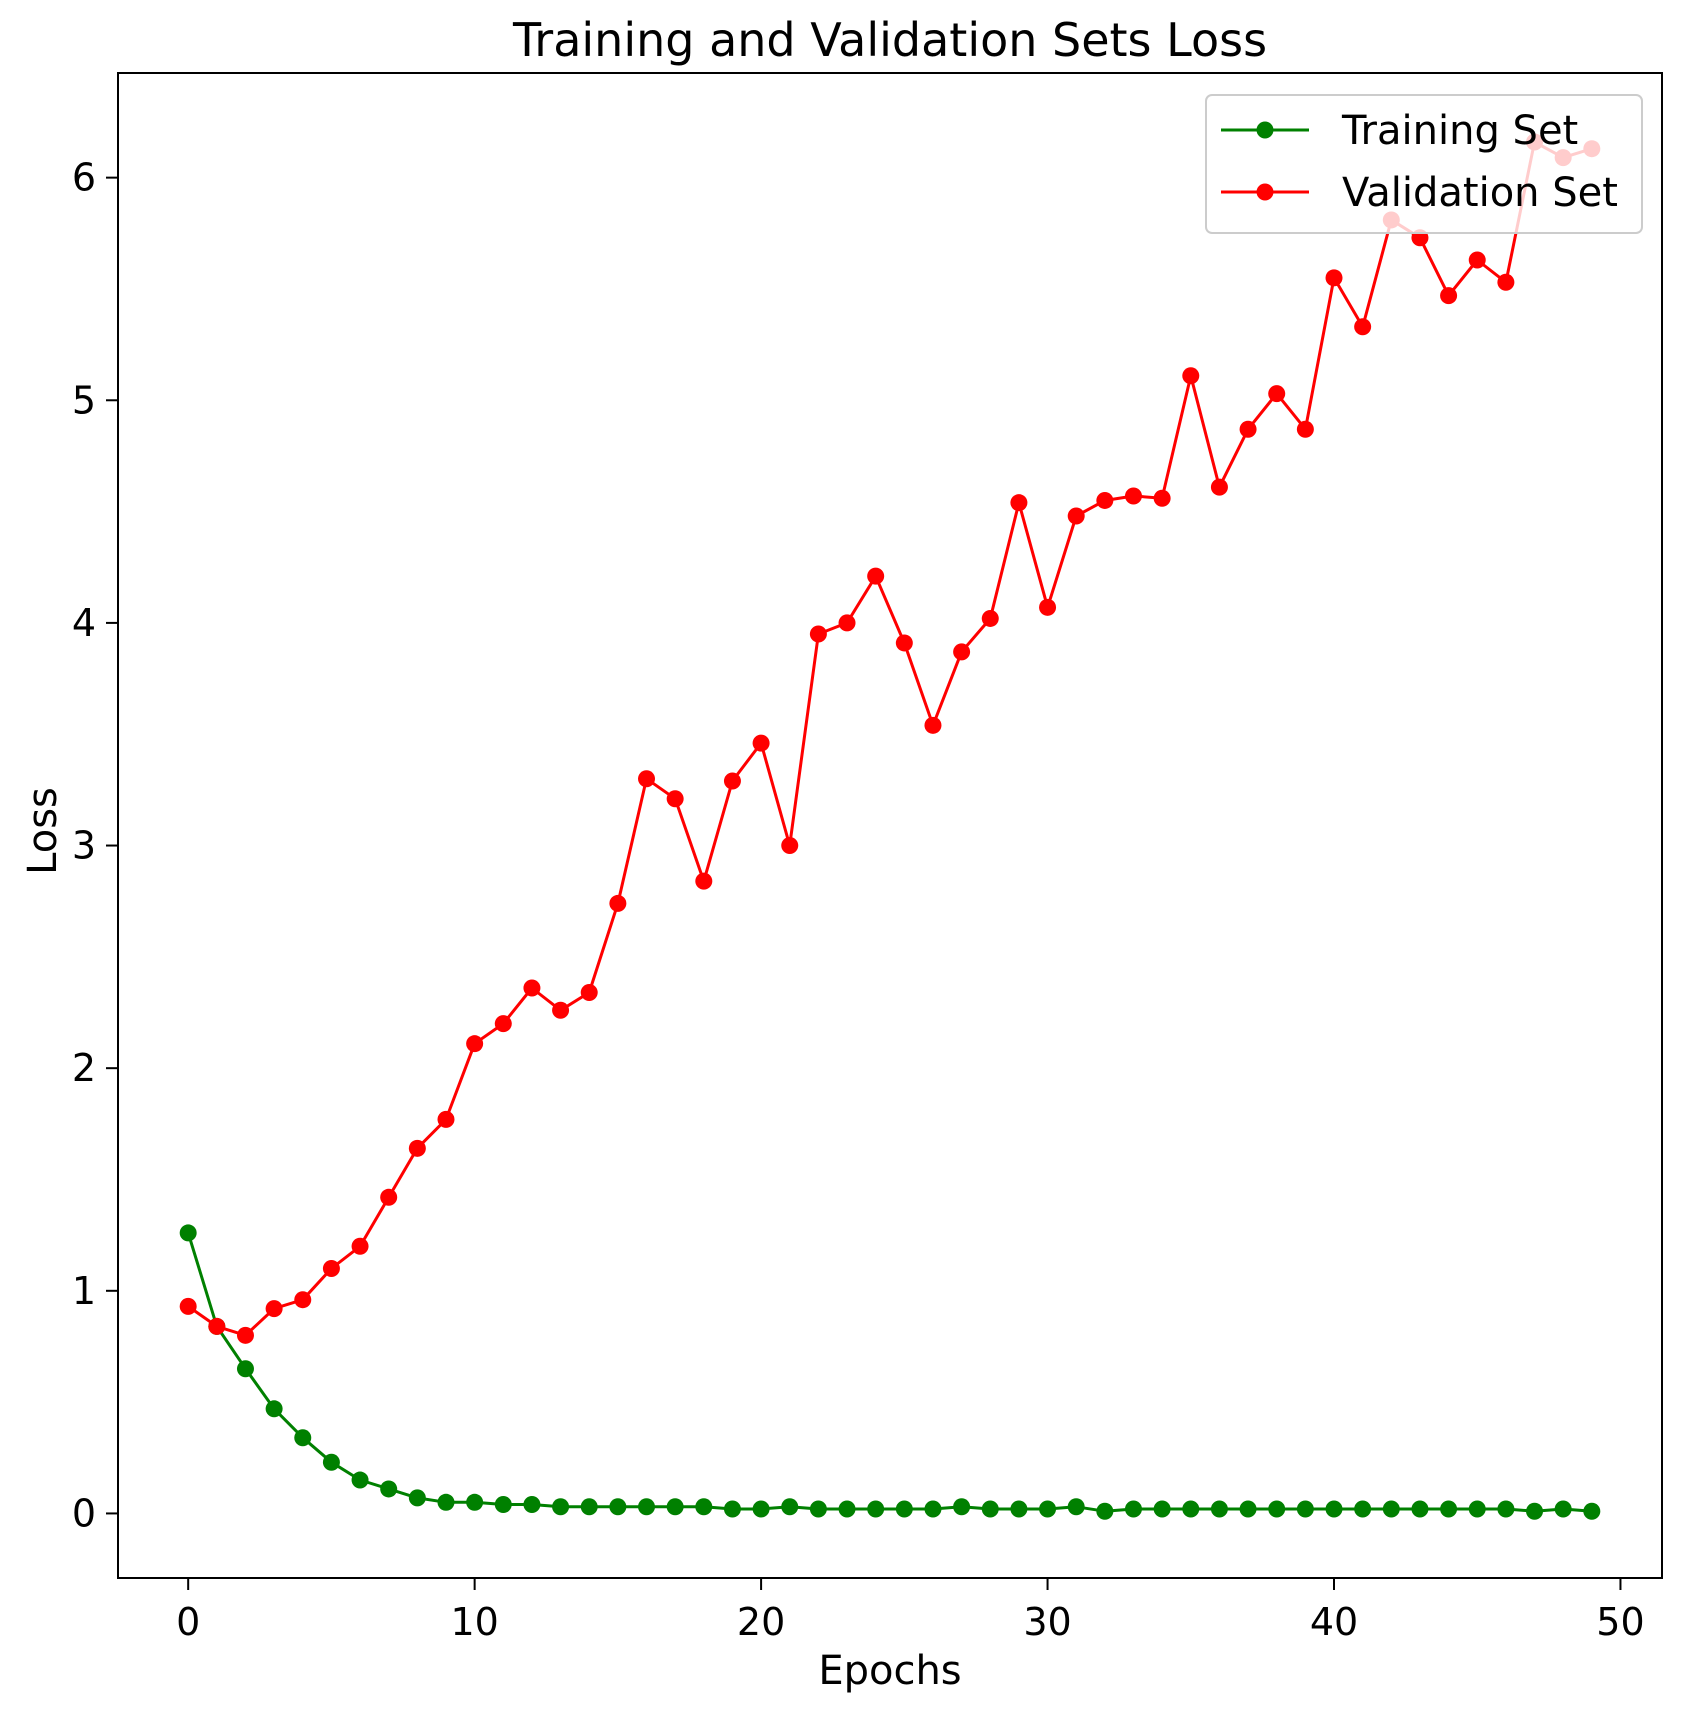 The image size is (1689, 1719). What do you see at coordinates (889, 1671) in the screenshot?
I see `x-axis-label: Epochs` at bounding box center [889, 1671].